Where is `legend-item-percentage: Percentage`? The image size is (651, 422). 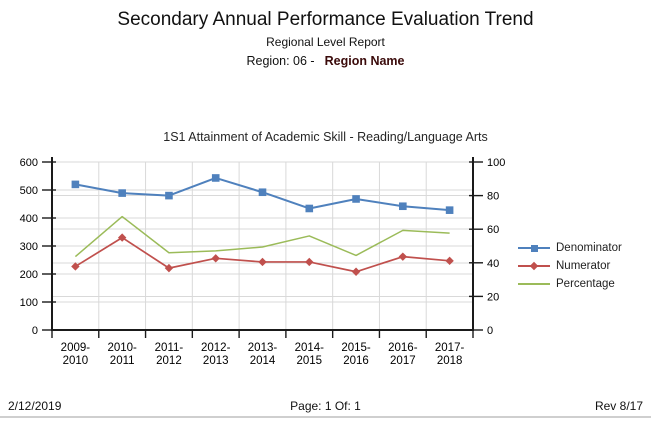
legend-item-percentage: Percentage is located at coordinates (570, 284).